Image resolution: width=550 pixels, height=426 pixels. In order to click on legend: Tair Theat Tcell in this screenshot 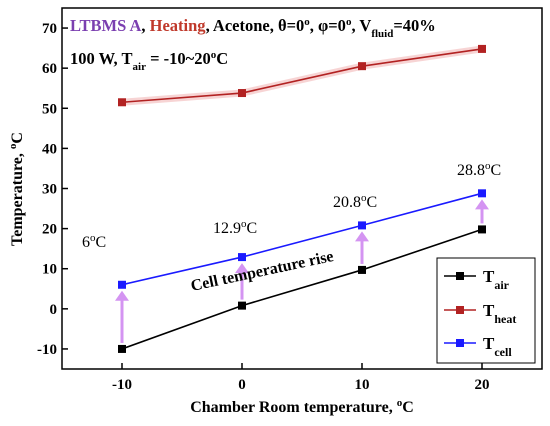, I will do `click(486, 310)`.